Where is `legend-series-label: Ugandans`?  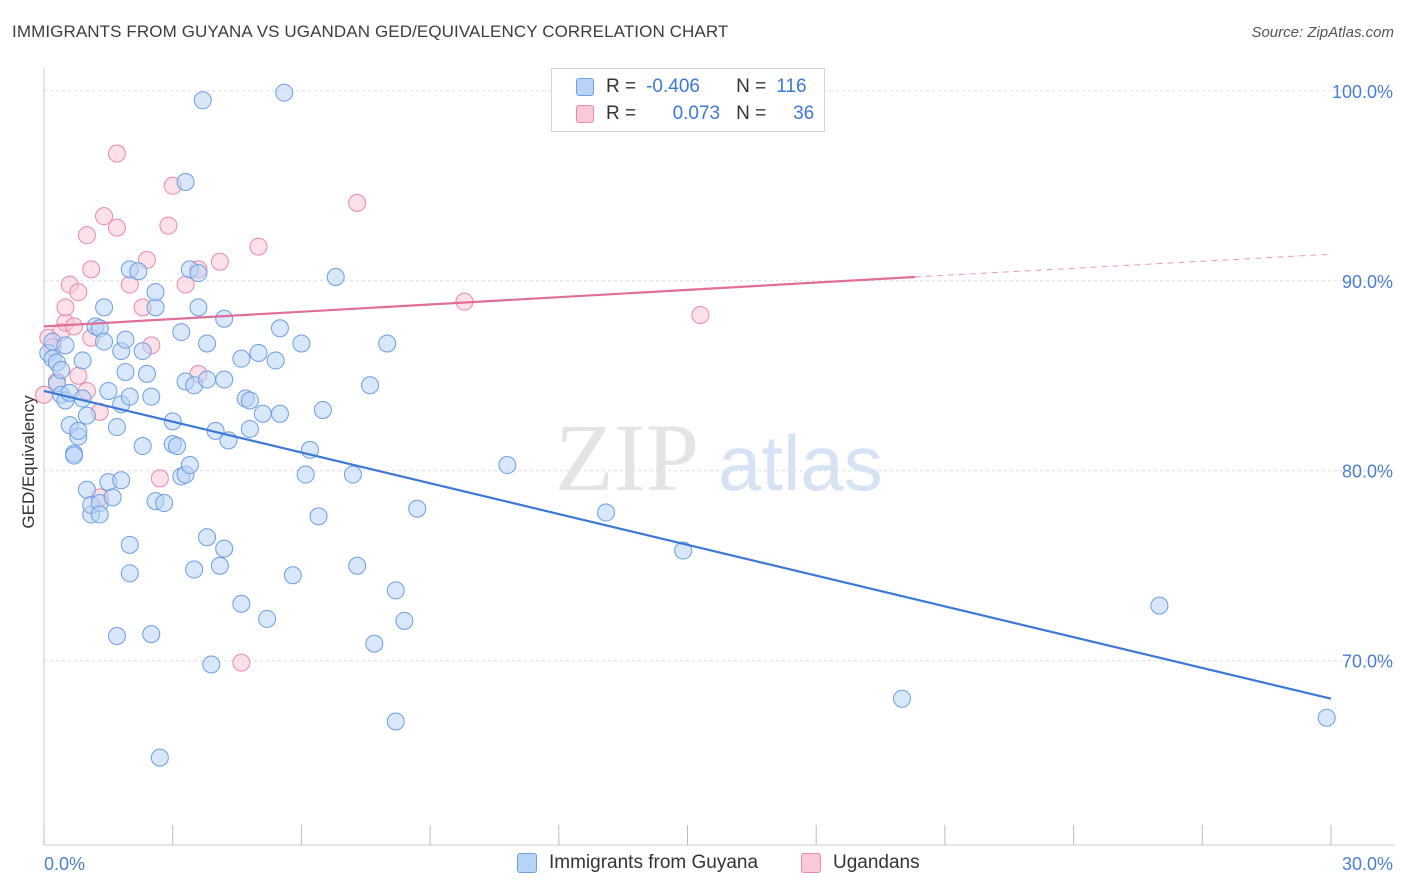
legend-series-label: Ugandans is located at coordinates (876, 862).